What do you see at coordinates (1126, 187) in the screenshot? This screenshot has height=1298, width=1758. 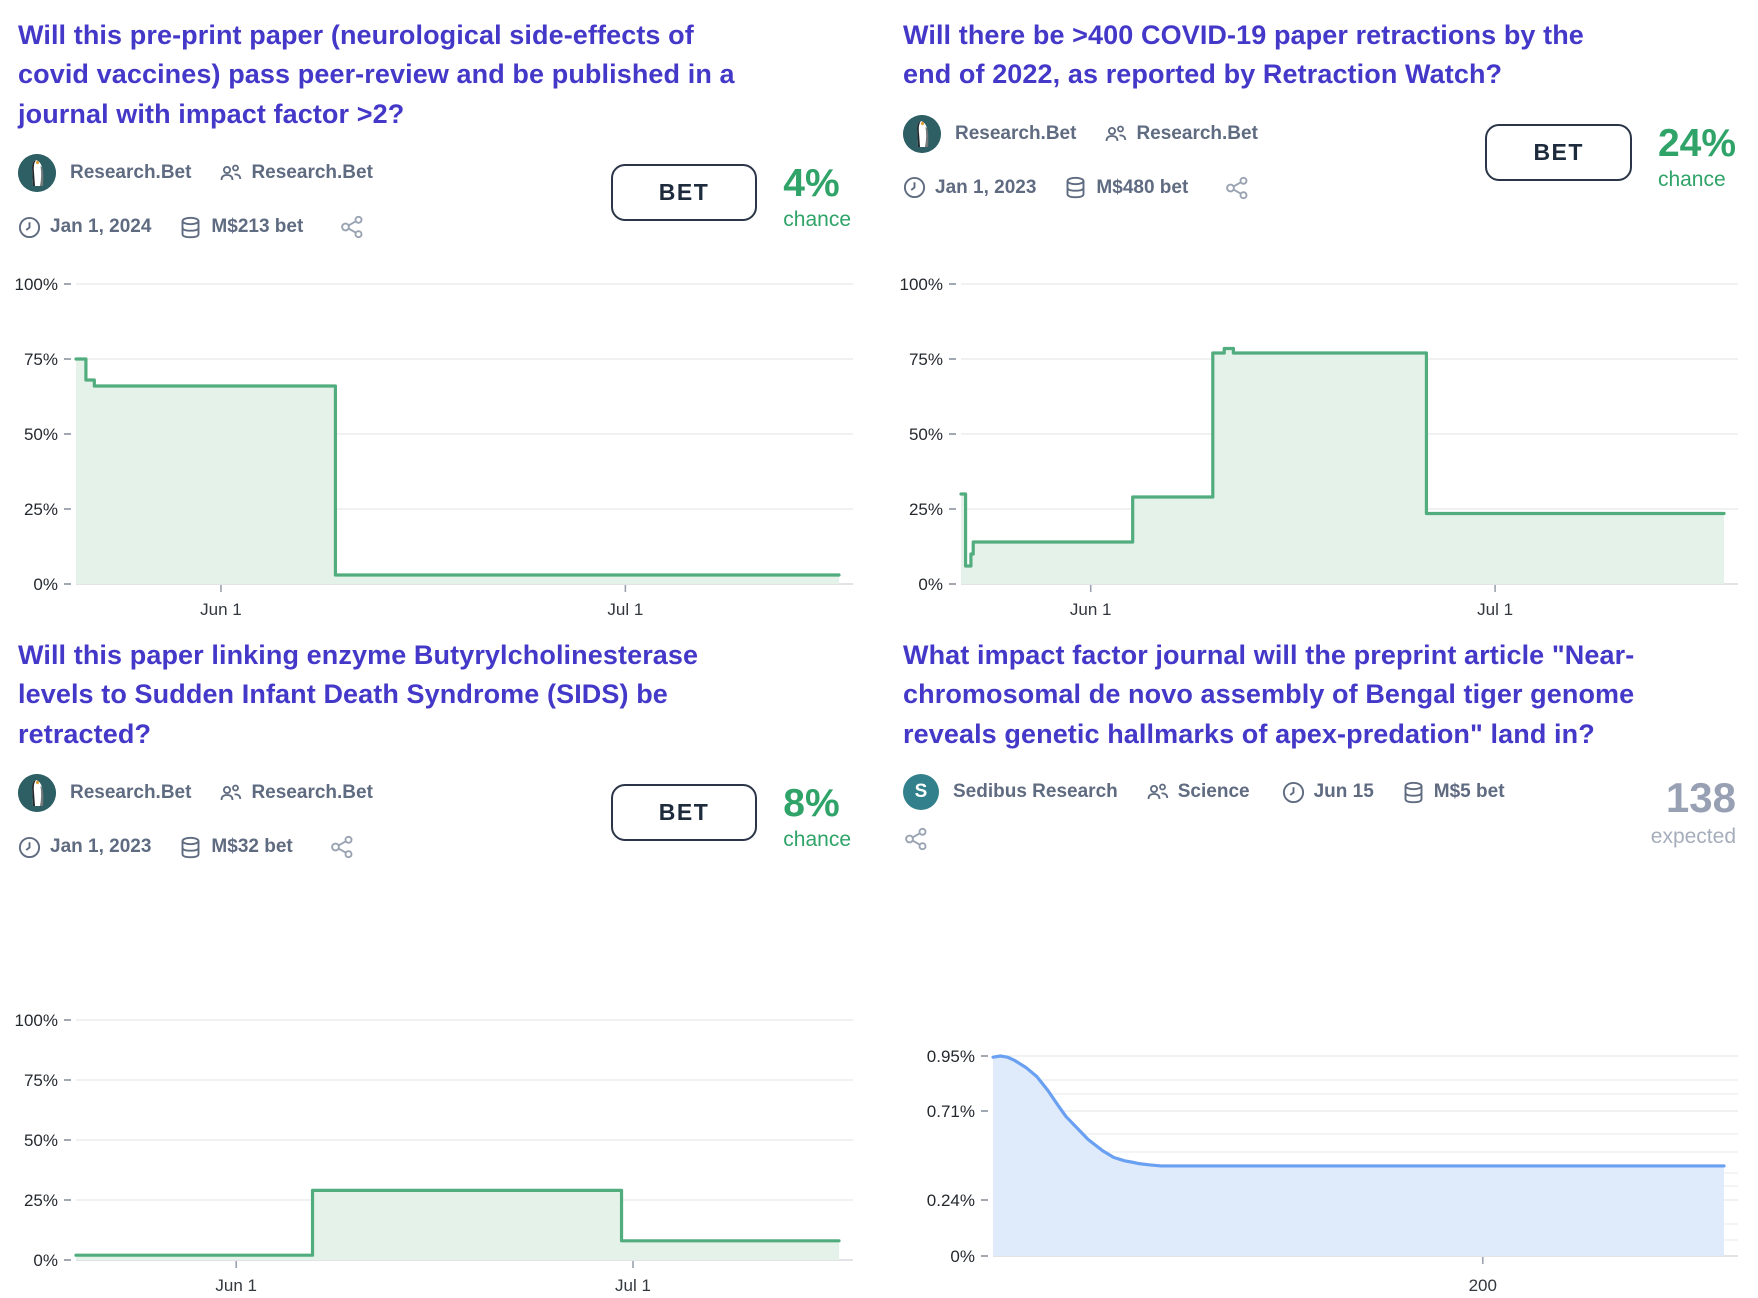 I see `pool-amount: M$480 bet` at bounding box center [1126, 187].